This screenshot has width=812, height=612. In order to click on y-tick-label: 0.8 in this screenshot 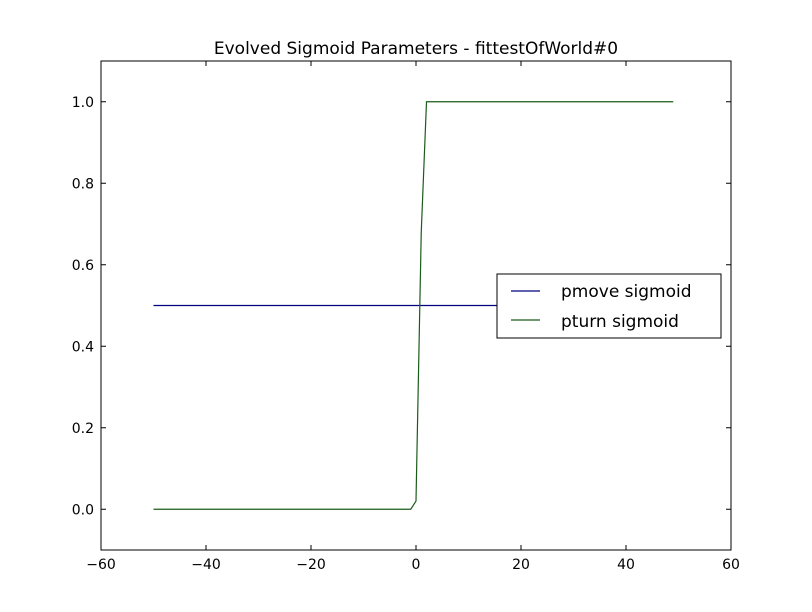, I will do `click(83, 184)`.